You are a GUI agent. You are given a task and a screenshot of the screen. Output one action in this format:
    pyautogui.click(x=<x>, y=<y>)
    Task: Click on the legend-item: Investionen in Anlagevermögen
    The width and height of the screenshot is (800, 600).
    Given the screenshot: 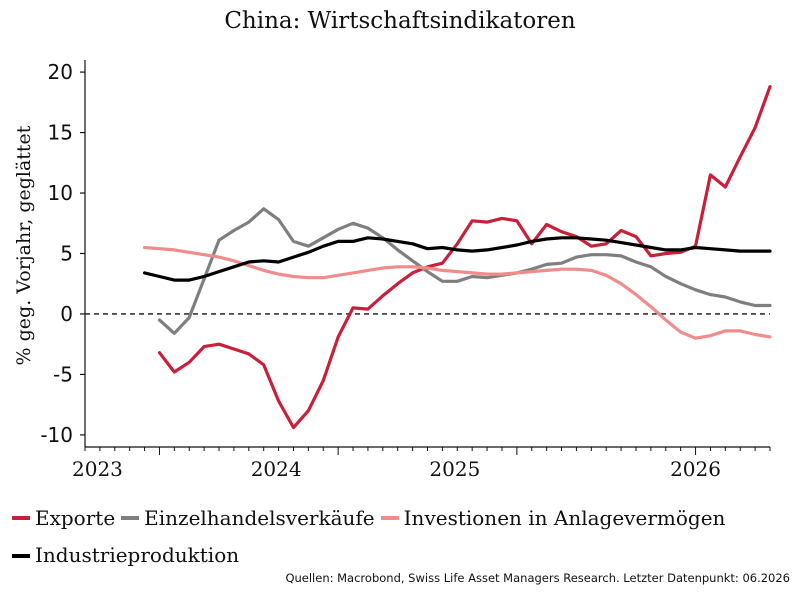 What is the action you would take?
    pyautogui.click(x=553, y=518)
    